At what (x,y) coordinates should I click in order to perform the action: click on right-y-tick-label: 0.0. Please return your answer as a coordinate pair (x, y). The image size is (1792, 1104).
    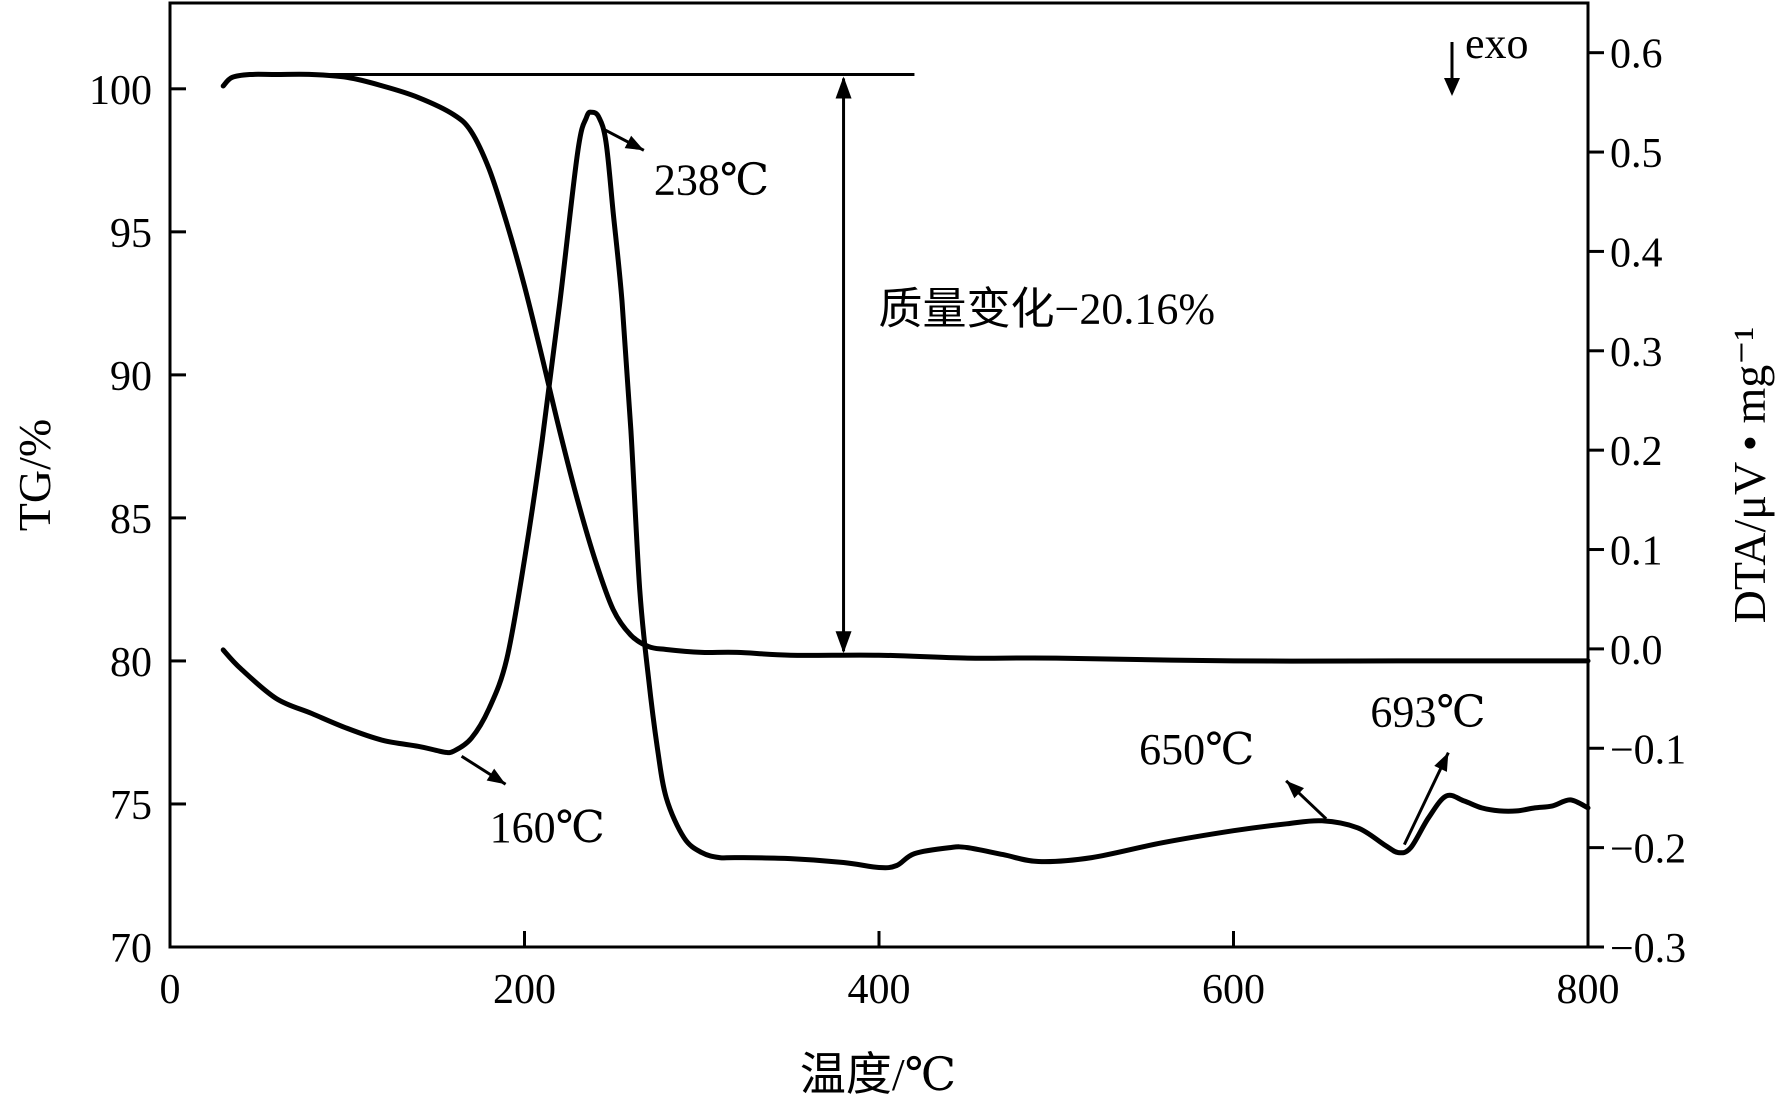
    Looking at the image, I should click on (1636, 651).